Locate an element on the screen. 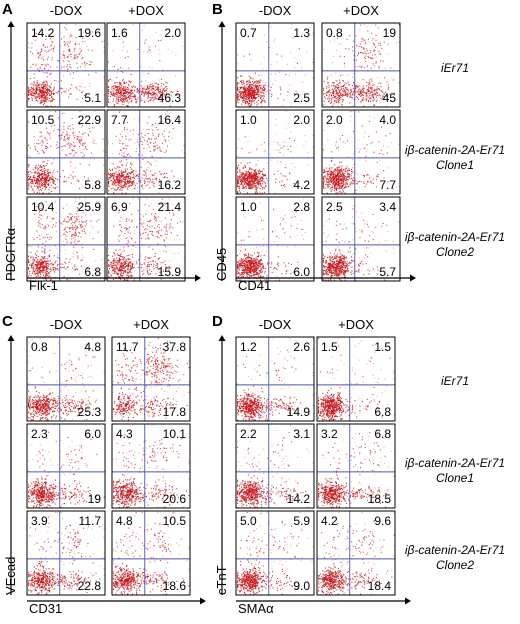 This screenshot has height=624, width=520. scatter-plot: 2.2 3.1 14.2 is located at coordinates (275, 466).